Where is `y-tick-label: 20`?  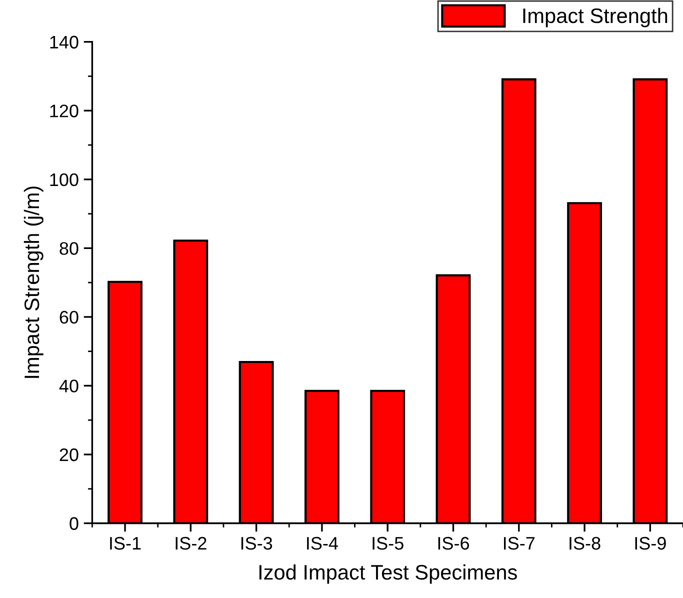 y-tick-label: 20 is located at coordinates (69, 455).